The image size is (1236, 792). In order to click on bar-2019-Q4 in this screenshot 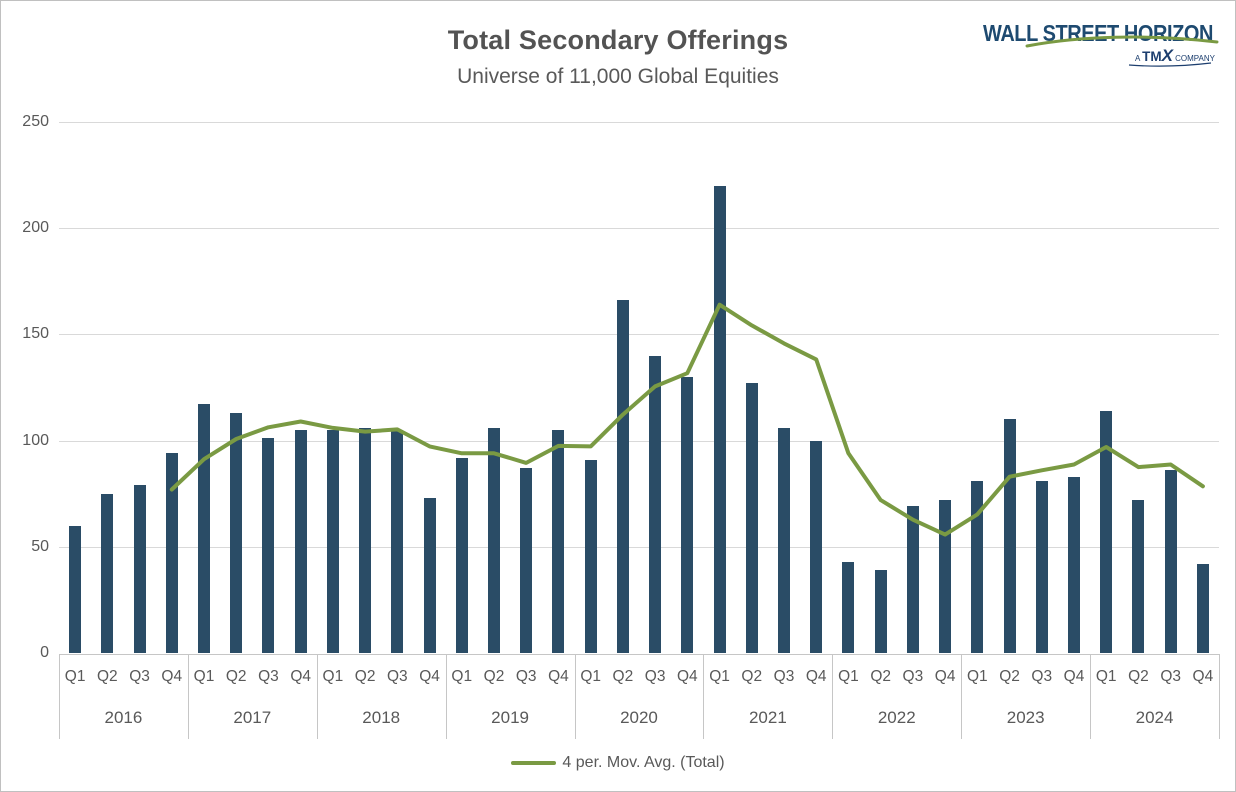, I will do `click(558, 541)`.